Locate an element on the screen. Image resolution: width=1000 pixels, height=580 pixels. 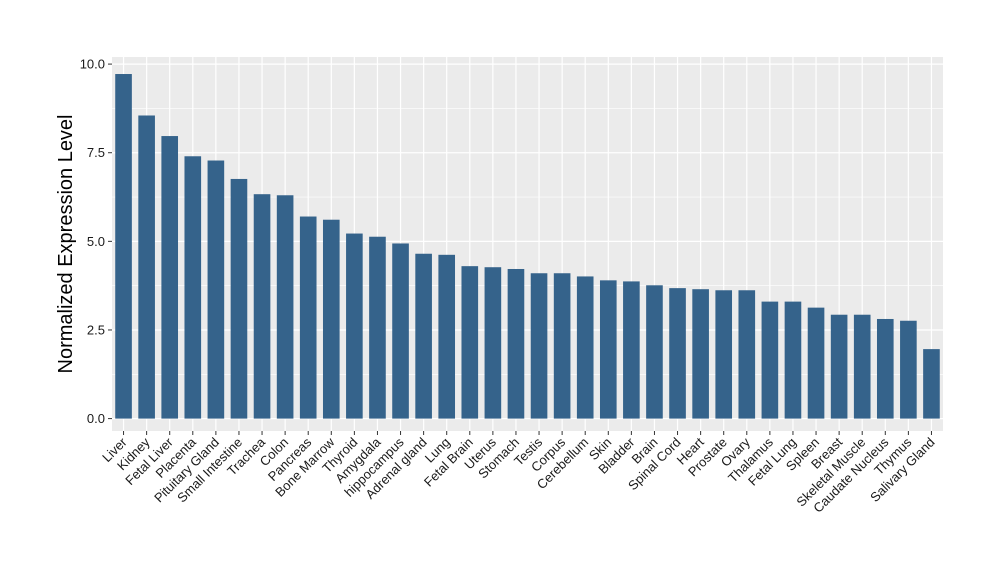
y-axis-ticks: 0.0 2.5 5.0 7.5 10.0 is located at coordinates (96, 241).